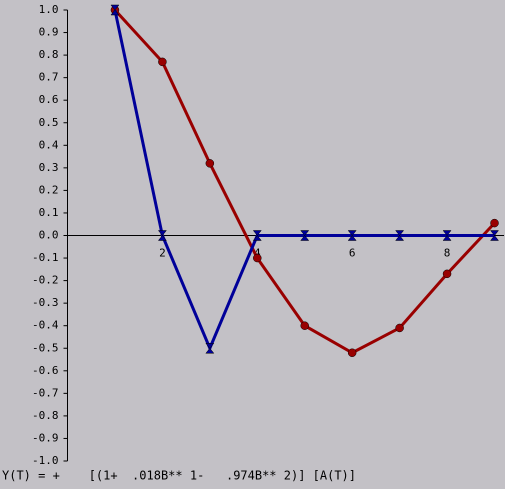 This screenshot has width=505, height=489. I want to click on y-tick-label: 1.0, so click(49, 9).